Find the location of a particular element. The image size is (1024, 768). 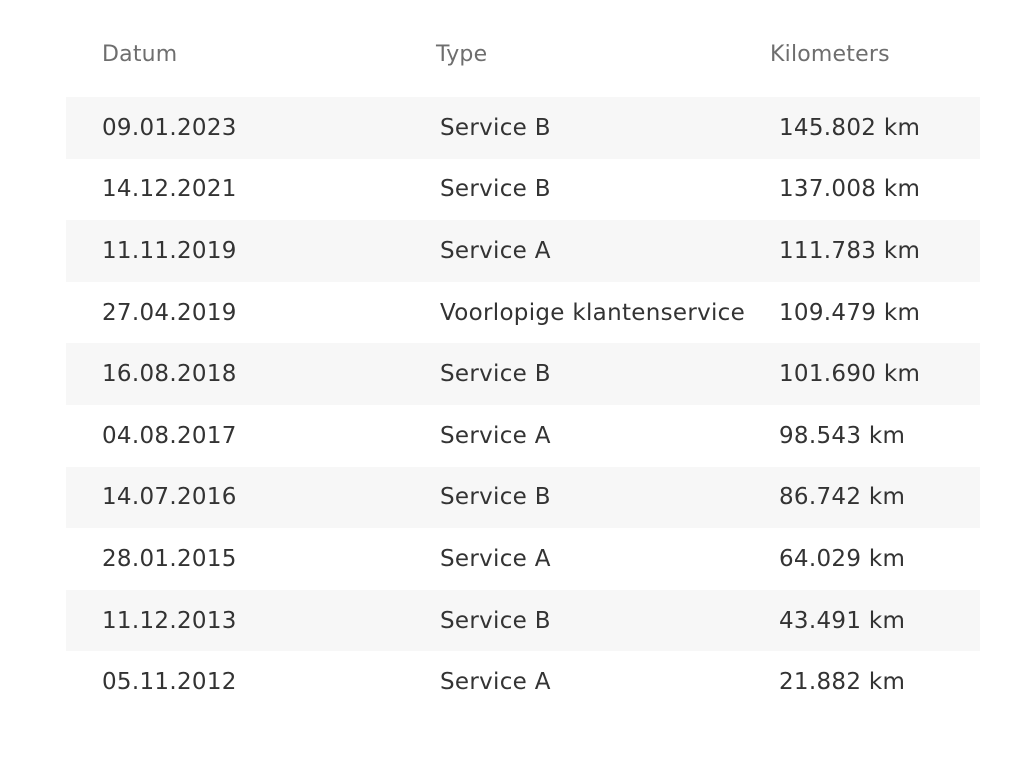

table-row: 14.12.2021 Service B 137.008 km is located at coordinates (523, 190).